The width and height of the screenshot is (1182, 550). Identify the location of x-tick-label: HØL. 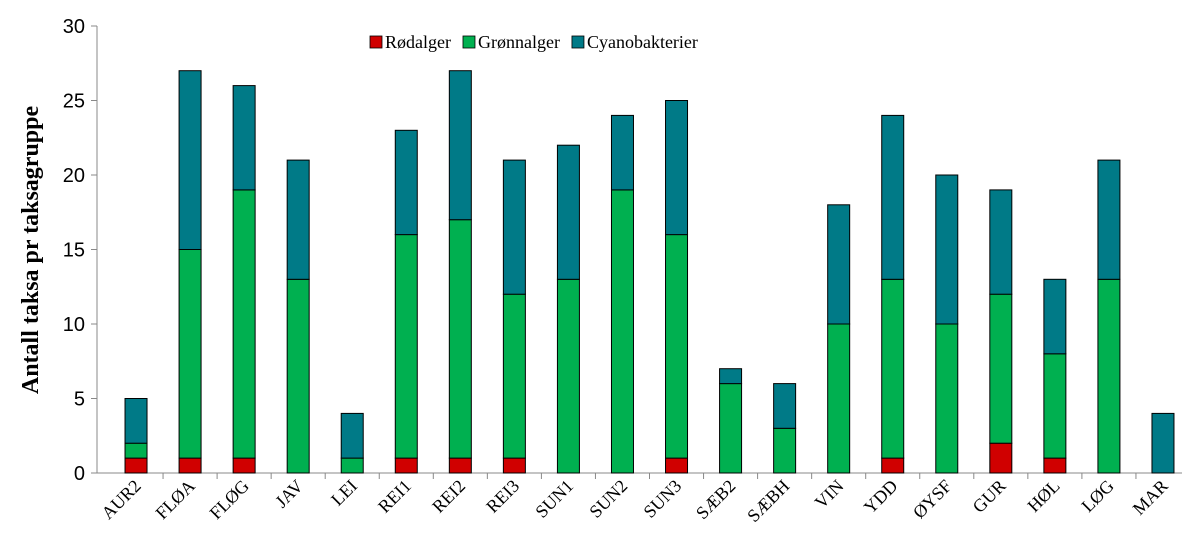
(1043, 496).